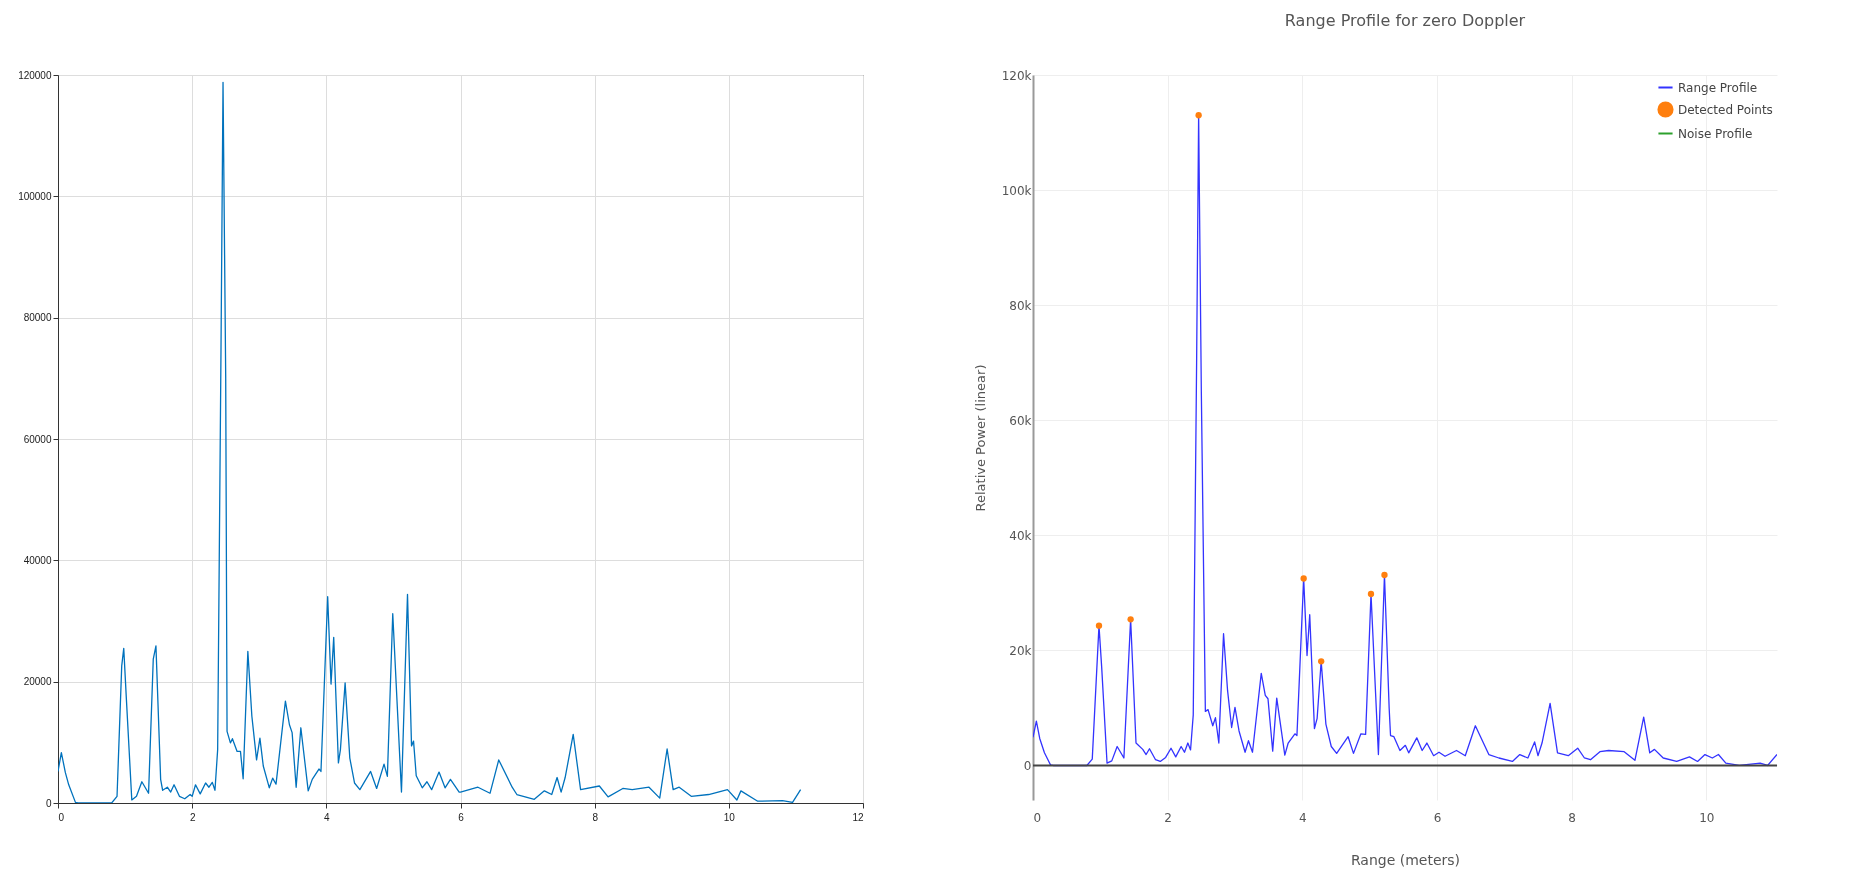 The width and height of the screenshot is (1865, 891). I want to click on y-tick-label: 40000, so click(37, 560).